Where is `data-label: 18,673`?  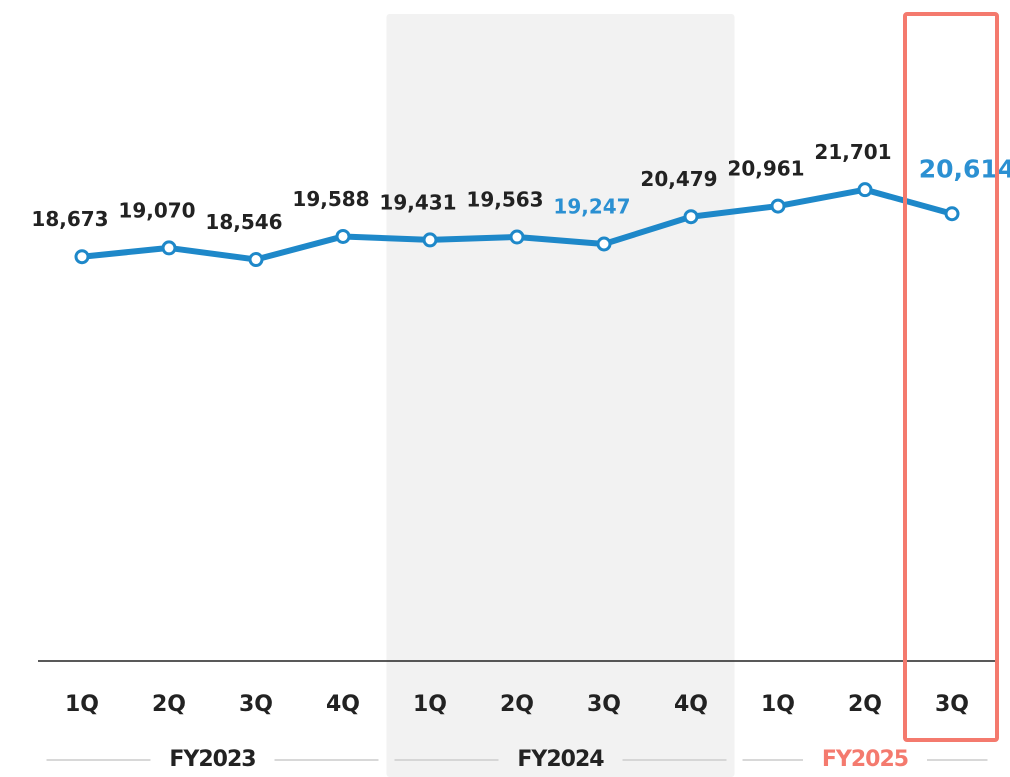
data-label: 18,673 is located at coordinates (69, 219).